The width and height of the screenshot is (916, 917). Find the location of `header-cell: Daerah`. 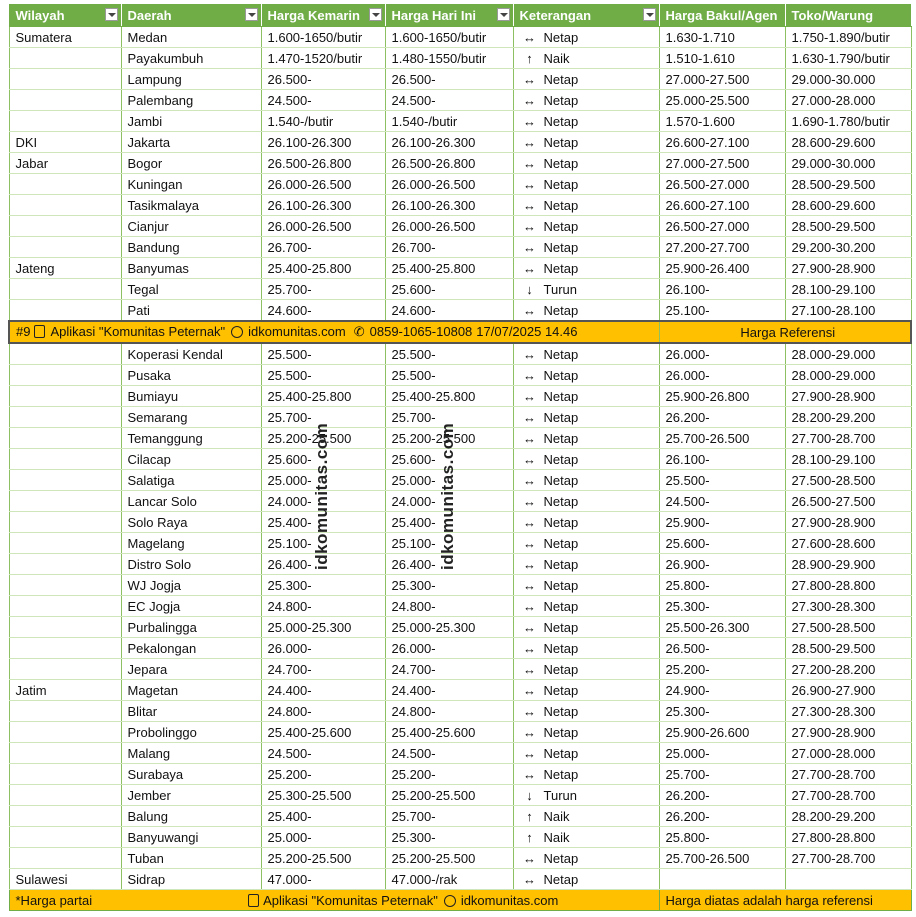

header-cell: Daerah is located at coordinates (191, 15).